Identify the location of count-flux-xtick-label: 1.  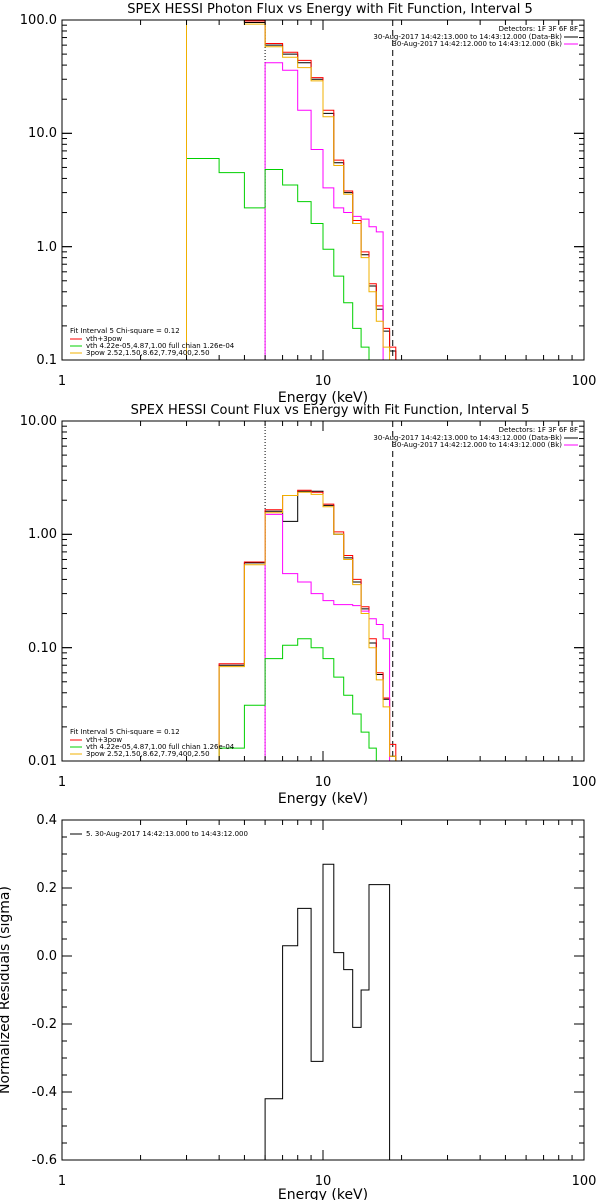
(62, 782).